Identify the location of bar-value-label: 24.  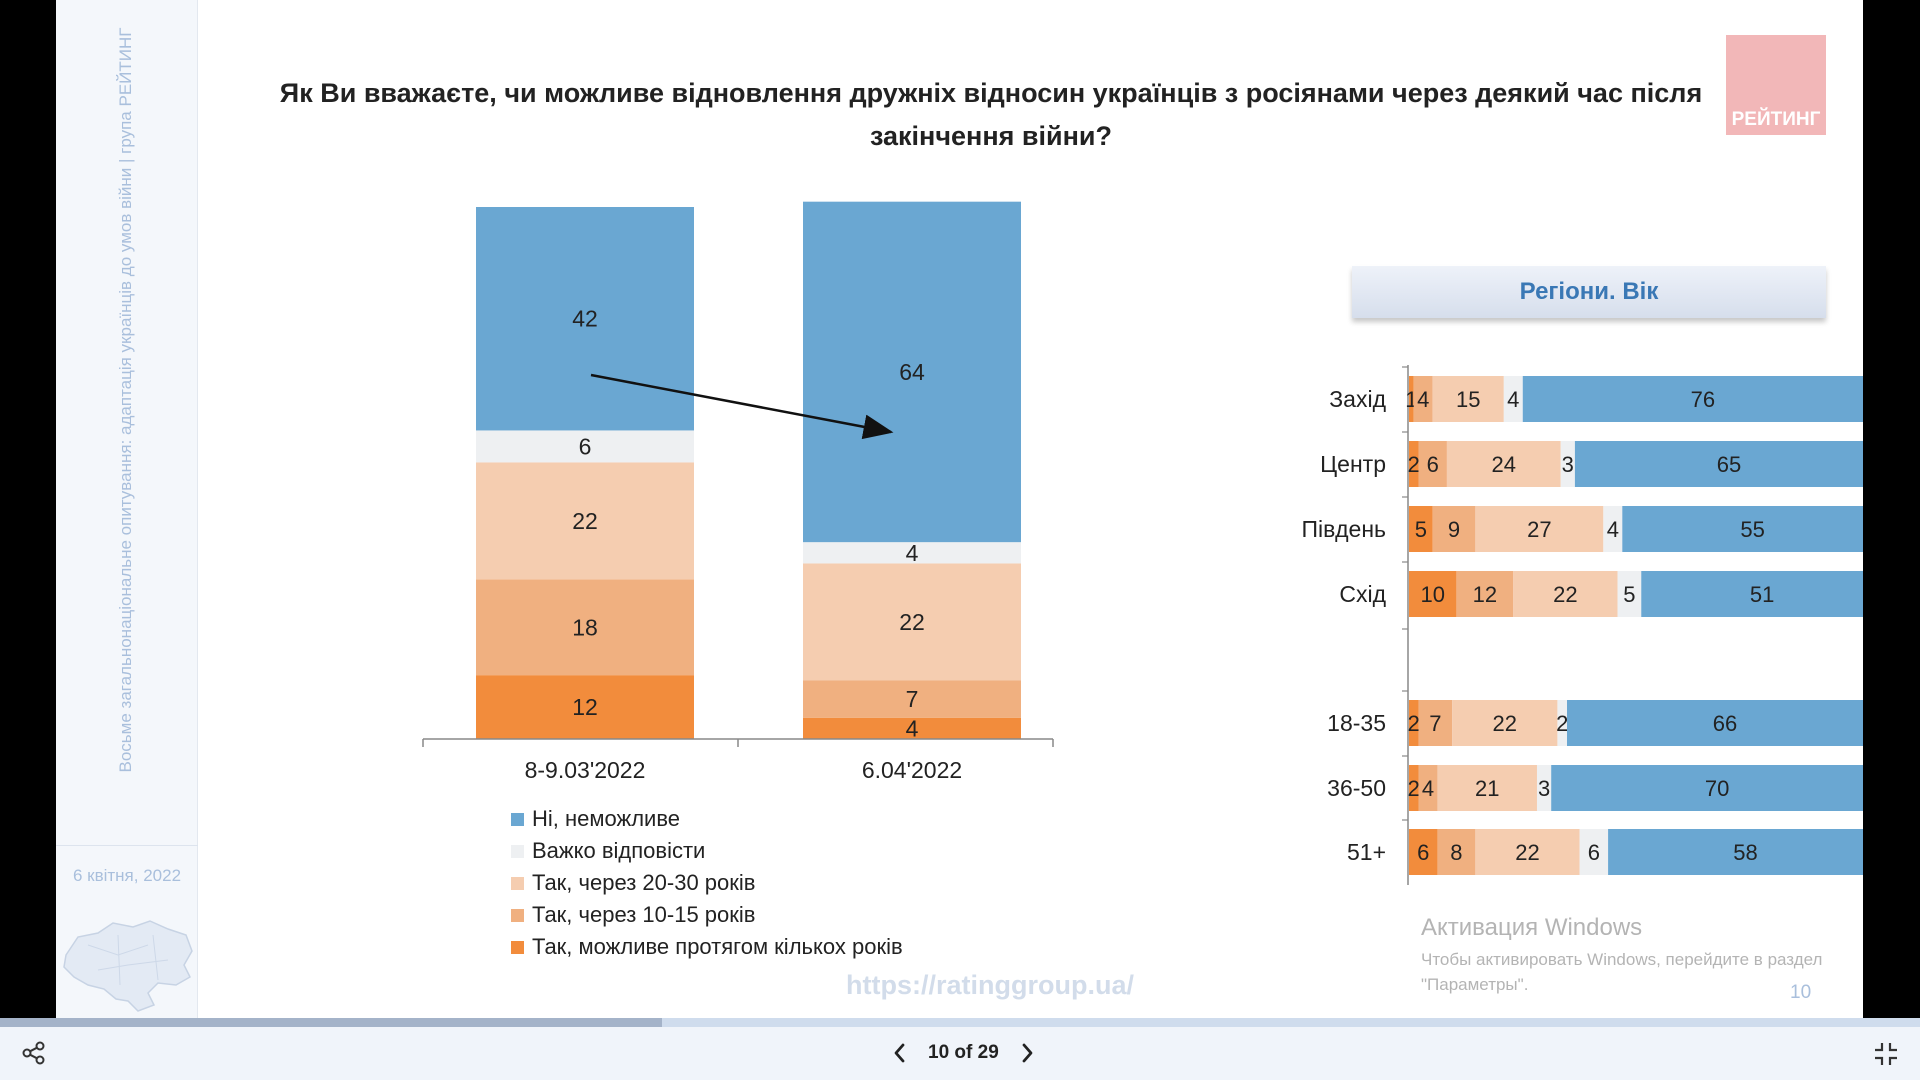
(1504, 464).